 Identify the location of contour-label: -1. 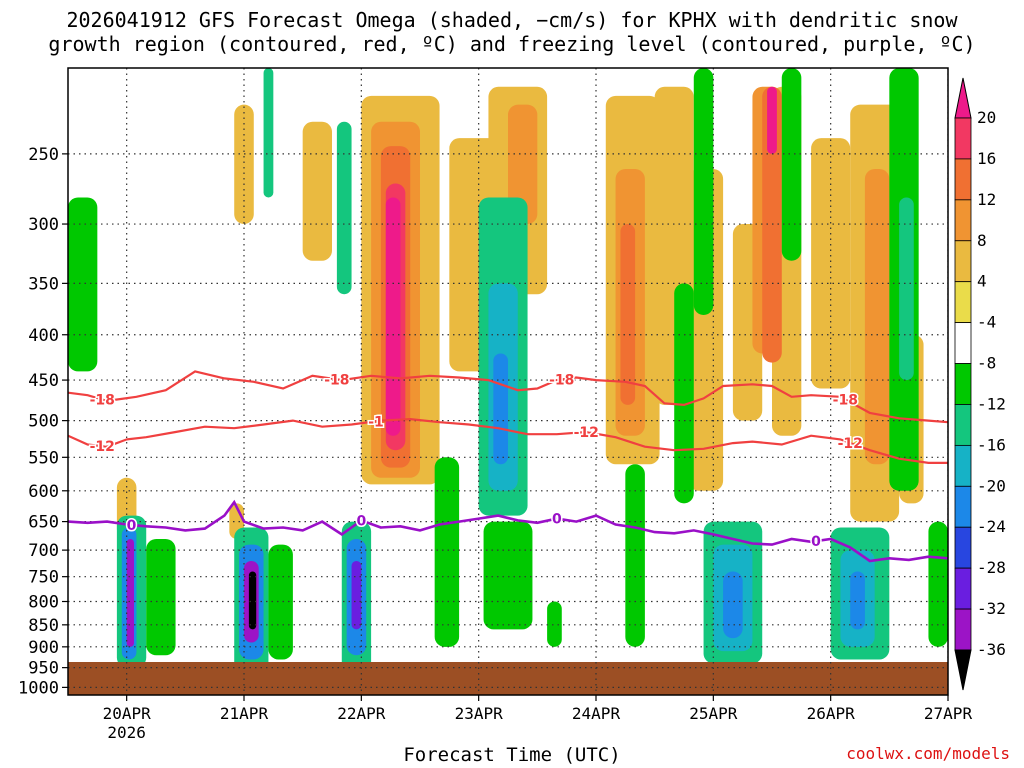
(376, 422).